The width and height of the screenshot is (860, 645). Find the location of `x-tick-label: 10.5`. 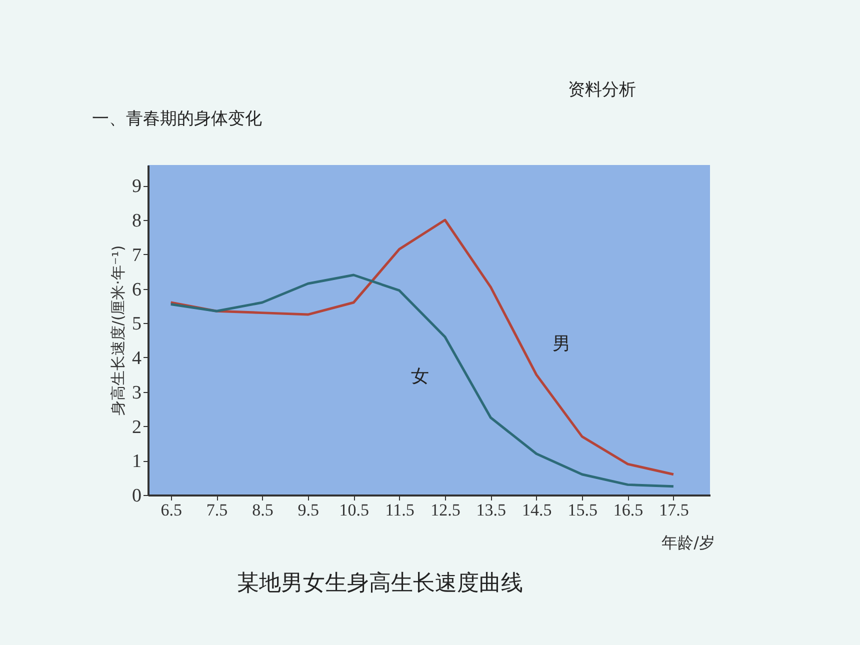

x-tick-label: 10.5 is located at coordinates (354, 510).